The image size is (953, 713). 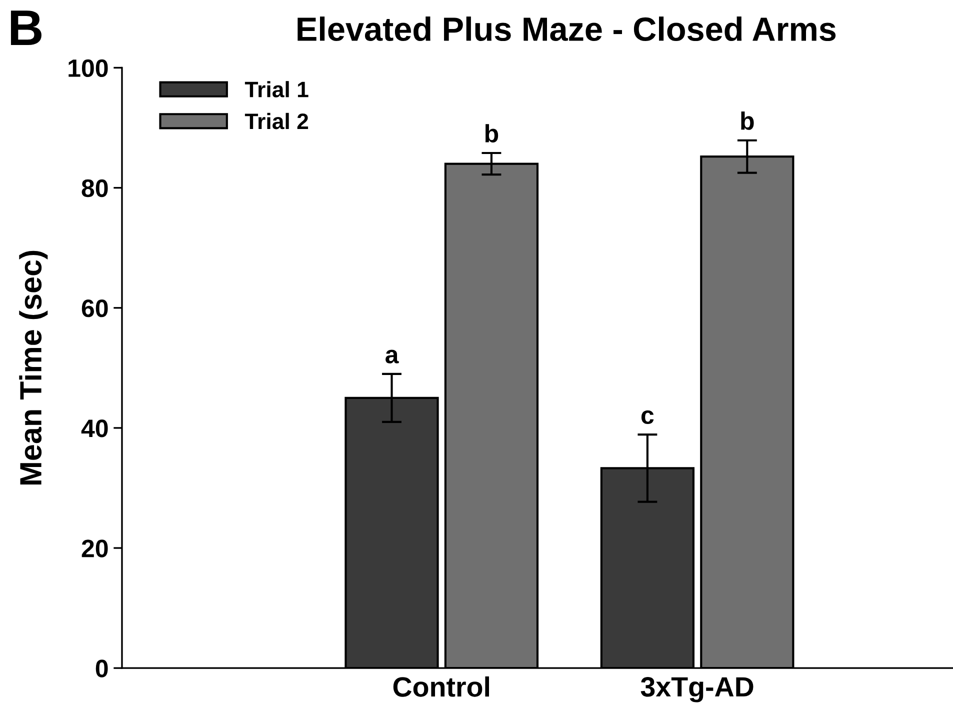 What do you see at coordinates (88, 68) in the screenshot?
I see `y-tick-label: 100` at bounding box center [88, 68].